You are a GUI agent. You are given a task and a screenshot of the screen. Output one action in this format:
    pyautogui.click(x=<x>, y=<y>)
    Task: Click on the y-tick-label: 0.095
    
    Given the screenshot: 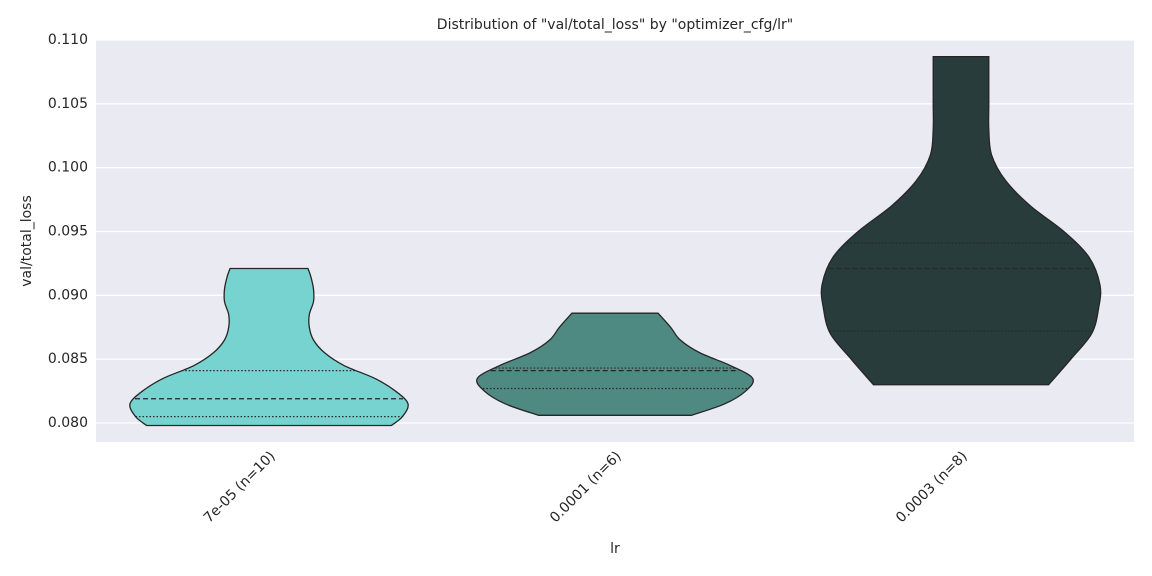 What is the action you would take?
    pyautogui.click(x=68, y=231)
    